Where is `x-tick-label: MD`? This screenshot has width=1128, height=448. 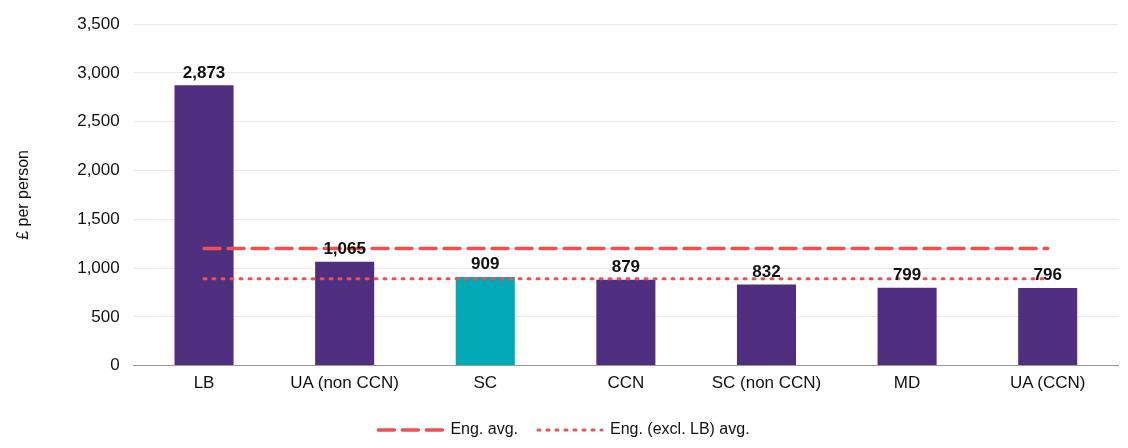
x-tick-label: MD is located at coordinates (907, 383).